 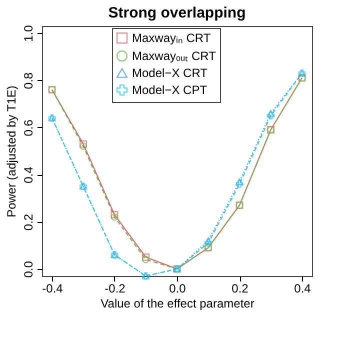 What do you see at coordinates (240, 289) in the screenshot?
I see `x-tick-label: 0.2` at bounding box center [240, 289].